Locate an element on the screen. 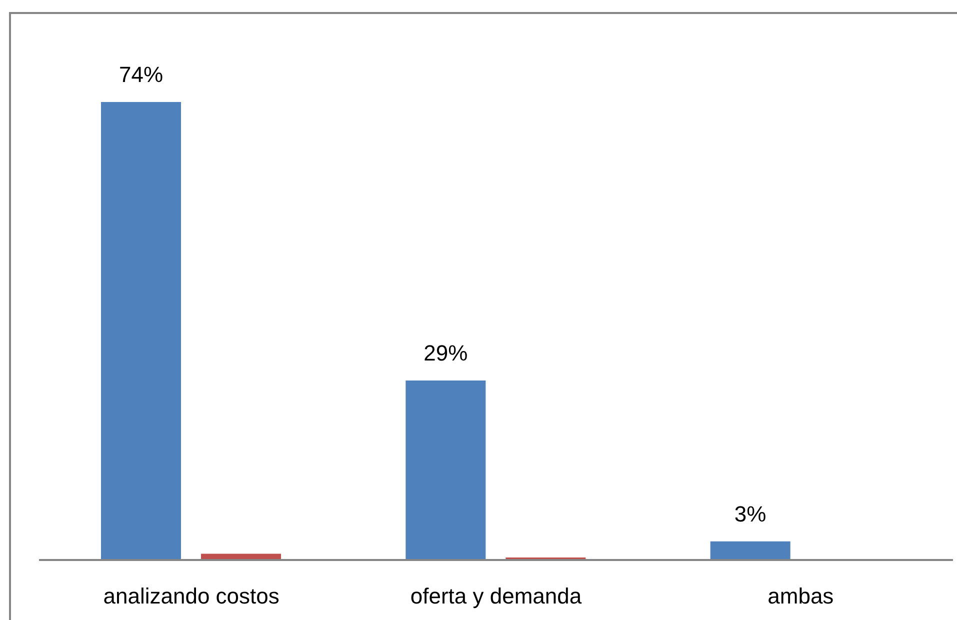 The image size is (957, 620). x-tick-label: analizando costos is located at coordinates (191, 596).